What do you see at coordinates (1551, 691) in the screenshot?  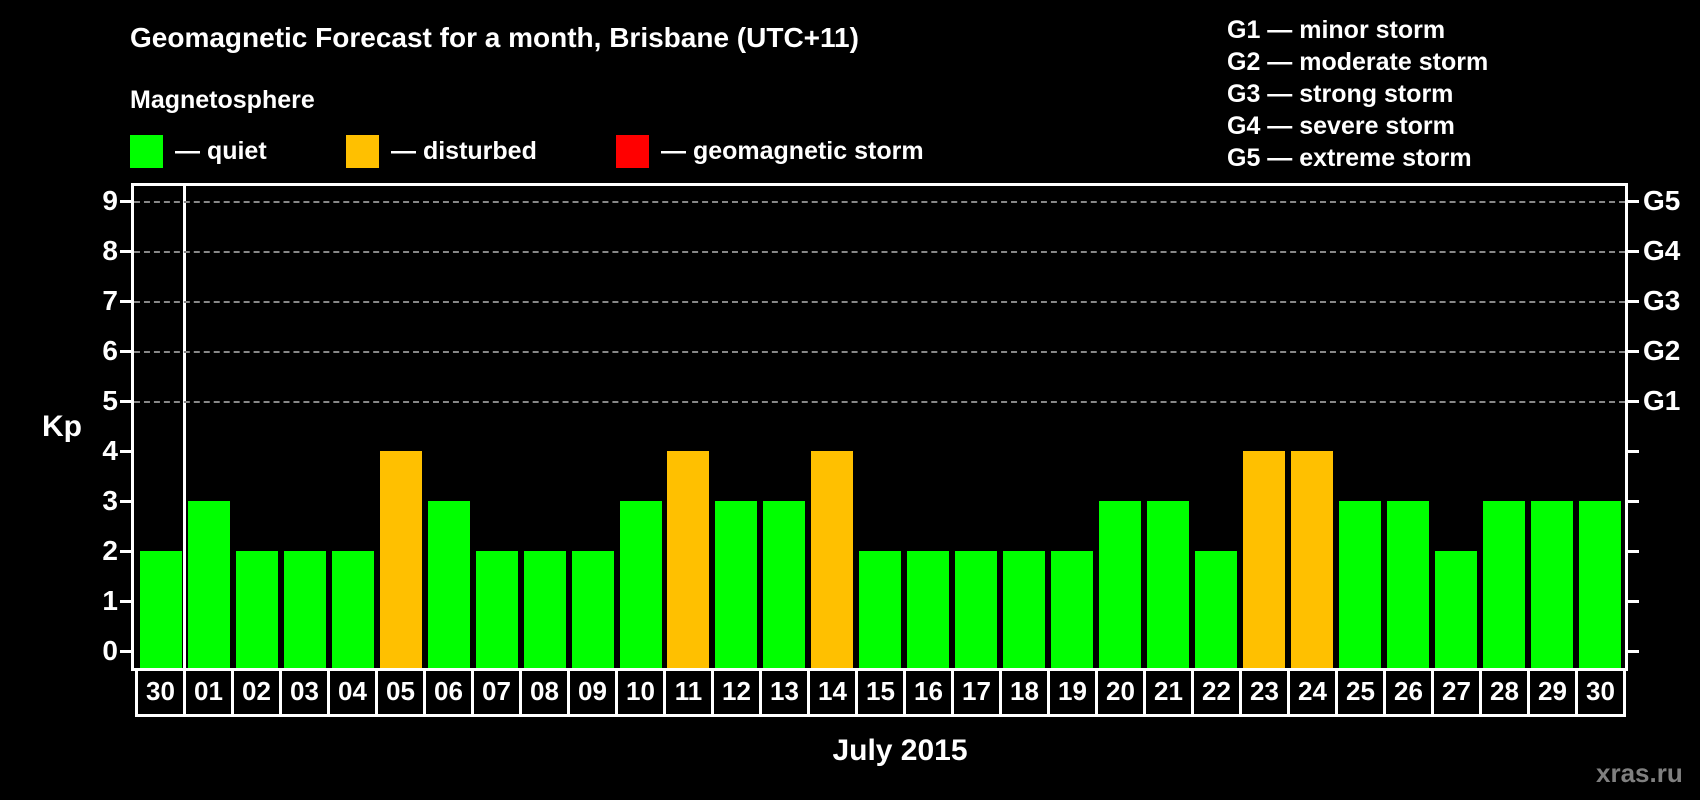 I see `date-label: 29` at bounding box center [1551, 691].